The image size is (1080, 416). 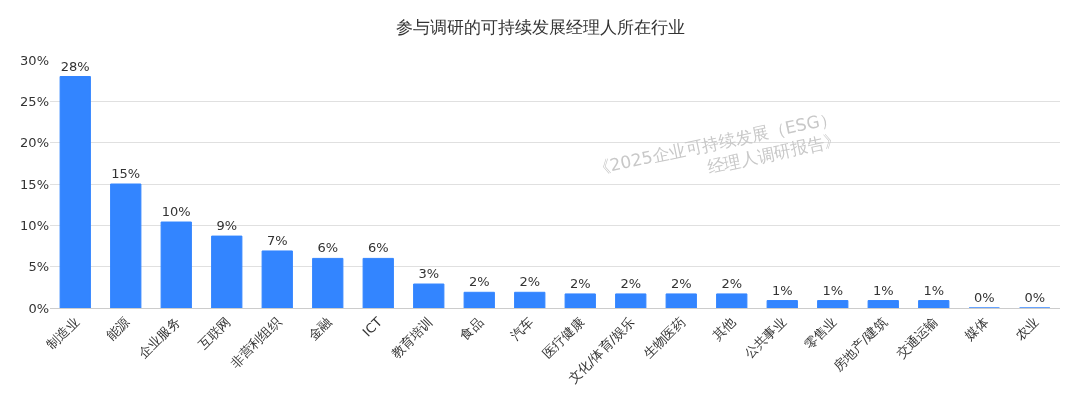 What do you see at coordinates (412, 338) in the screenshot?
I see `x-tick-label: 教育培训` at bounding box center [412, 338].